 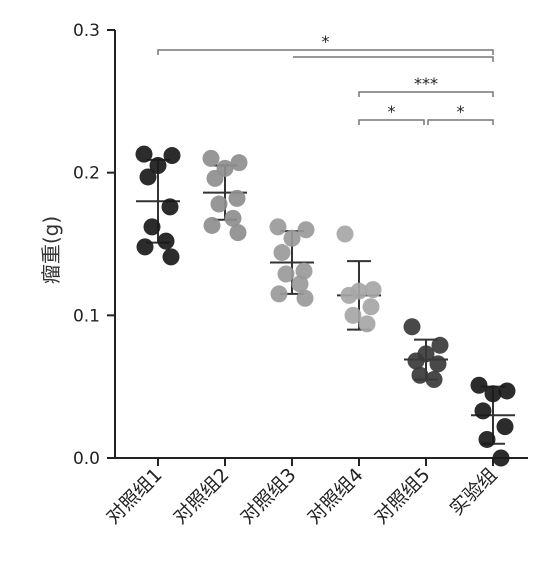 What do you see at coordinates (86, 316) in the screenshot?
I see `y-tick-label: 0.1` at bounding box center [86, 316].